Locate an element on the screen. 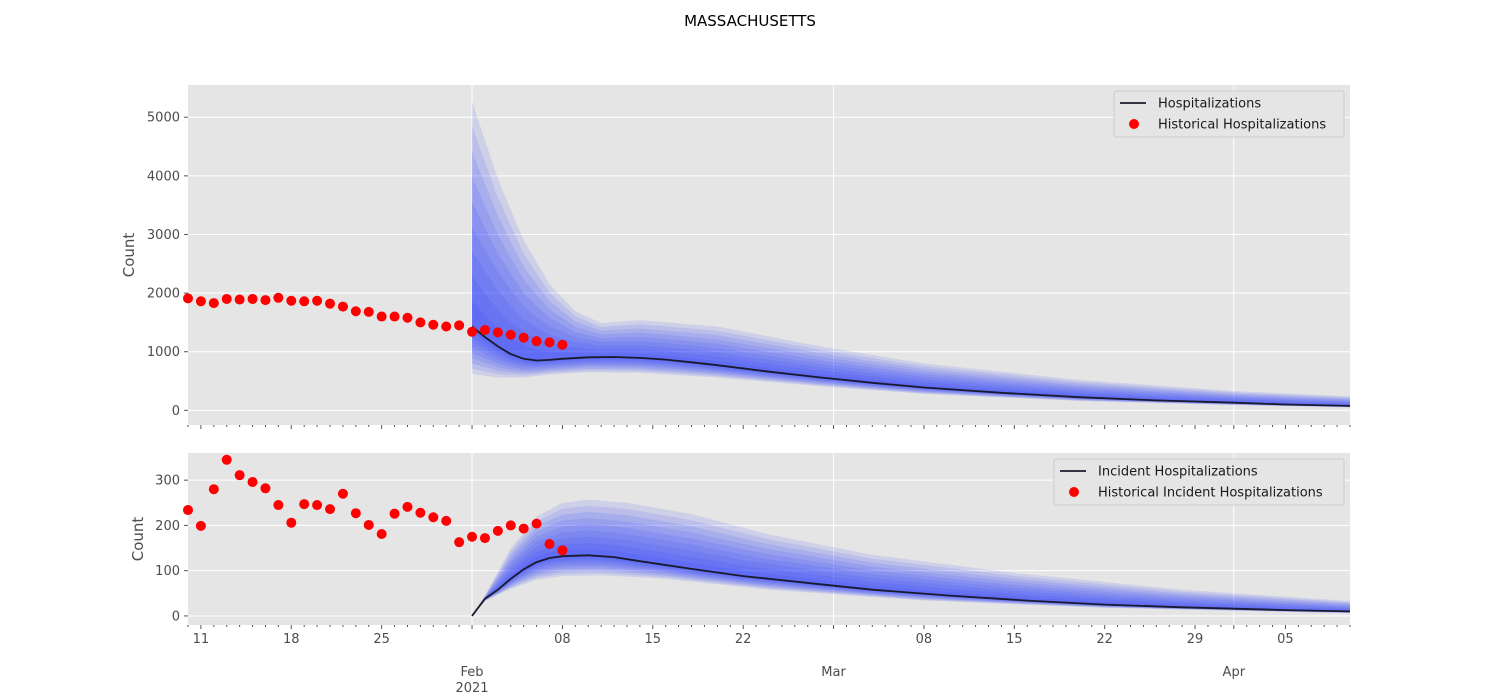 This screenshot has height=700, width=1500. bottom-legend-box is located at coordinates (1199, 482).